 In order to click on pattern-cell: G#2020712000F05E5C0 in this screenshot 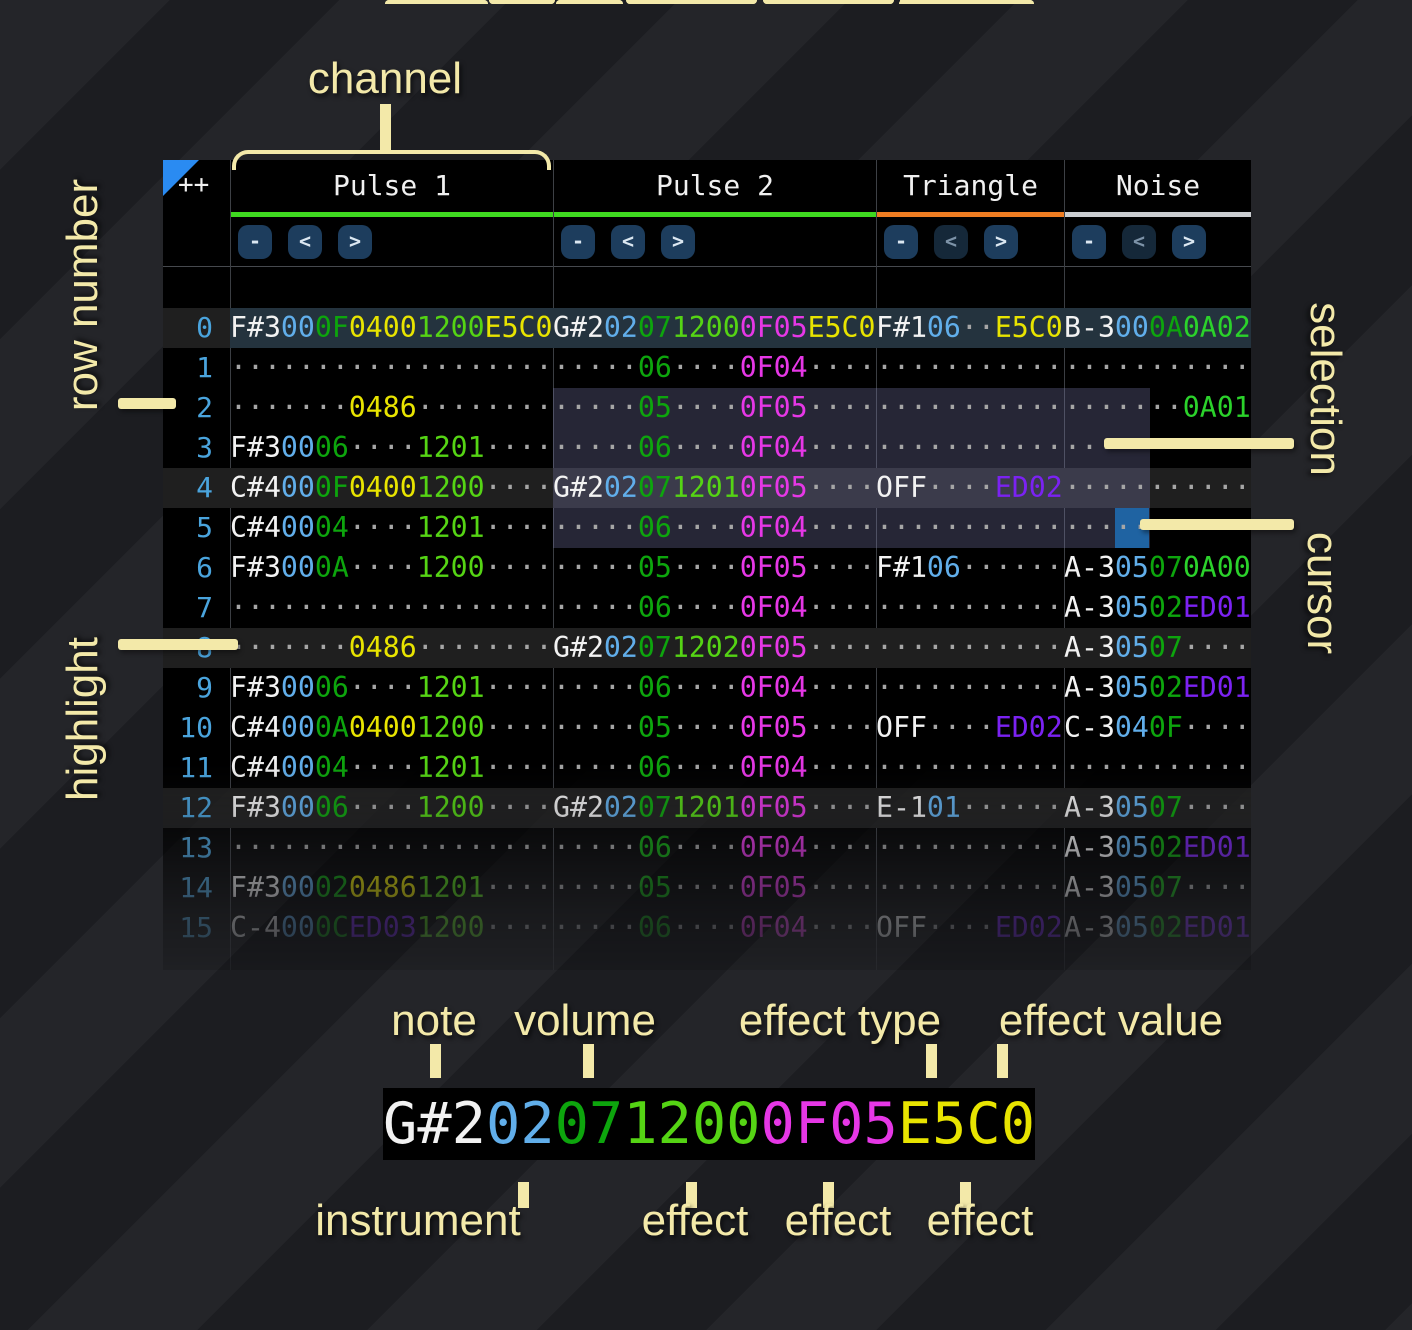, I will do `click(714, 328)`.